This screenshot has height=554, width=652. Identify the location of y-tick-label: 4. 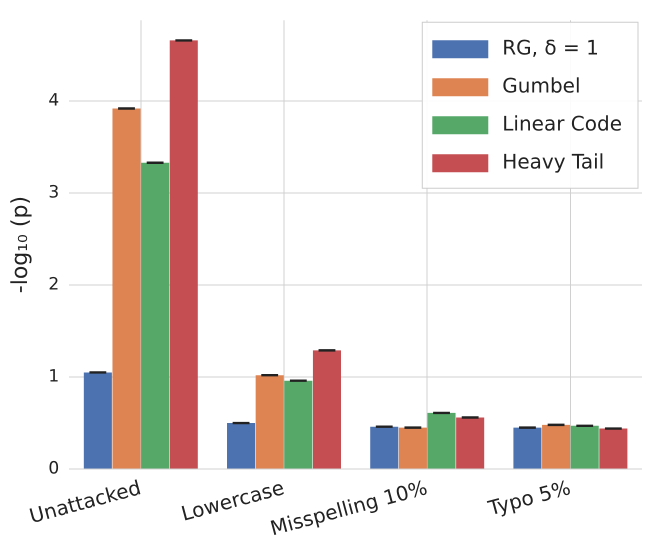
(54, 100).